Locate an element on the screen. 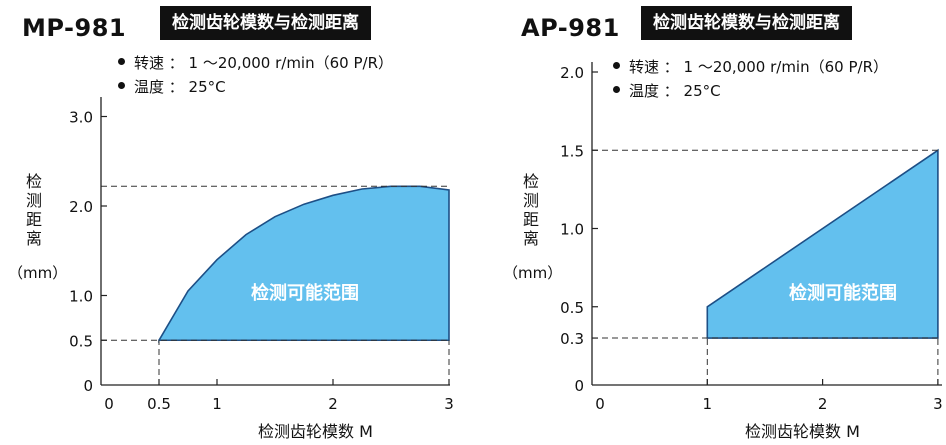  model-name: AP-981 is located at coordinates (570, 28).